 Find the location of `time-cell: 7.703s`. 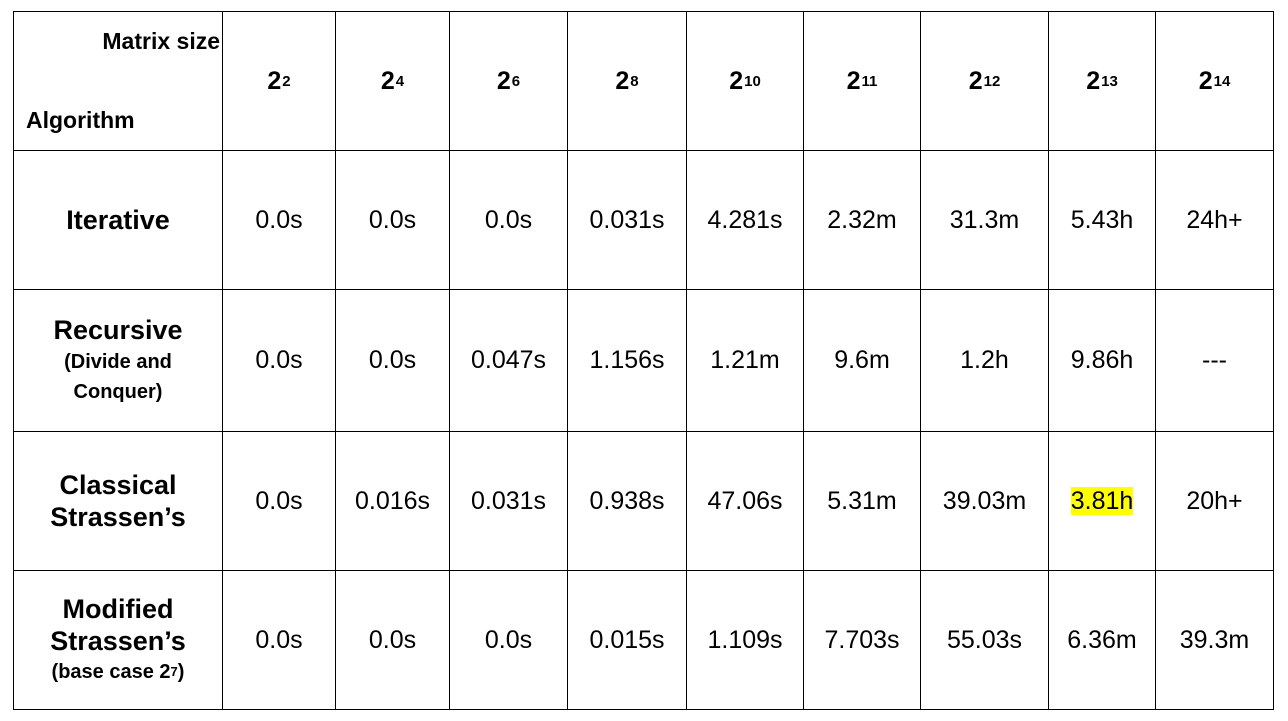

time-cell: 7.703s is located at coordinates (862, 640).